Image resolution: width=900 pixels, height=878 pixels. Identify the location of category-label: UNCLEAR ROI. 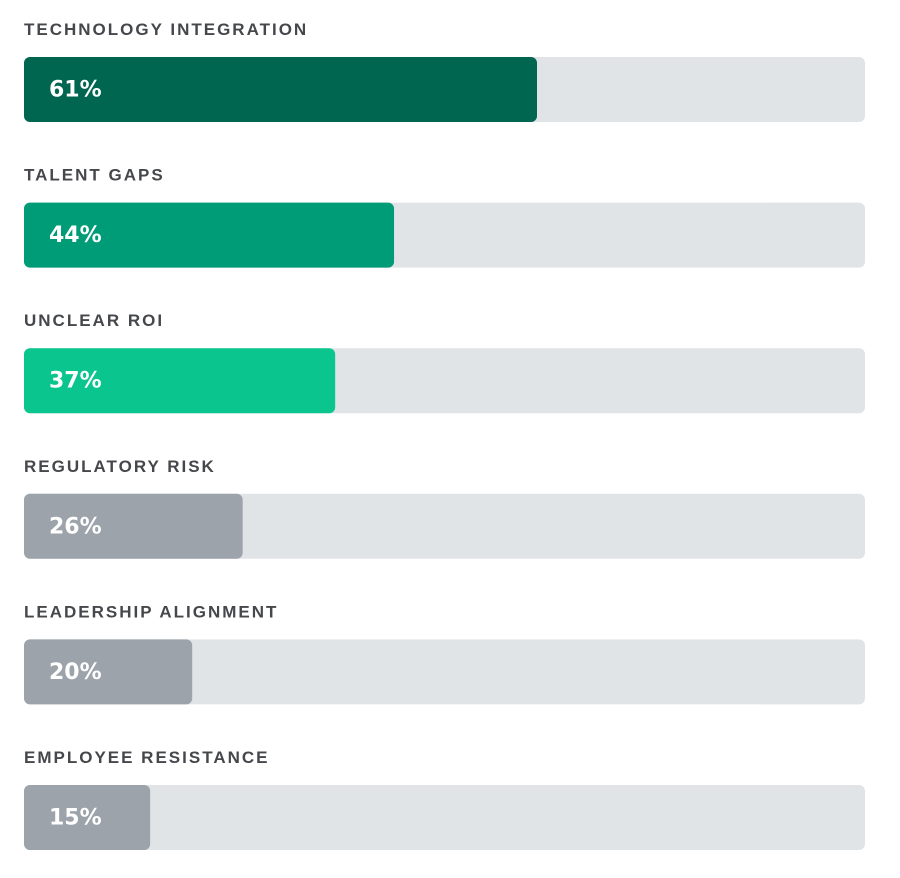
(94, 320).